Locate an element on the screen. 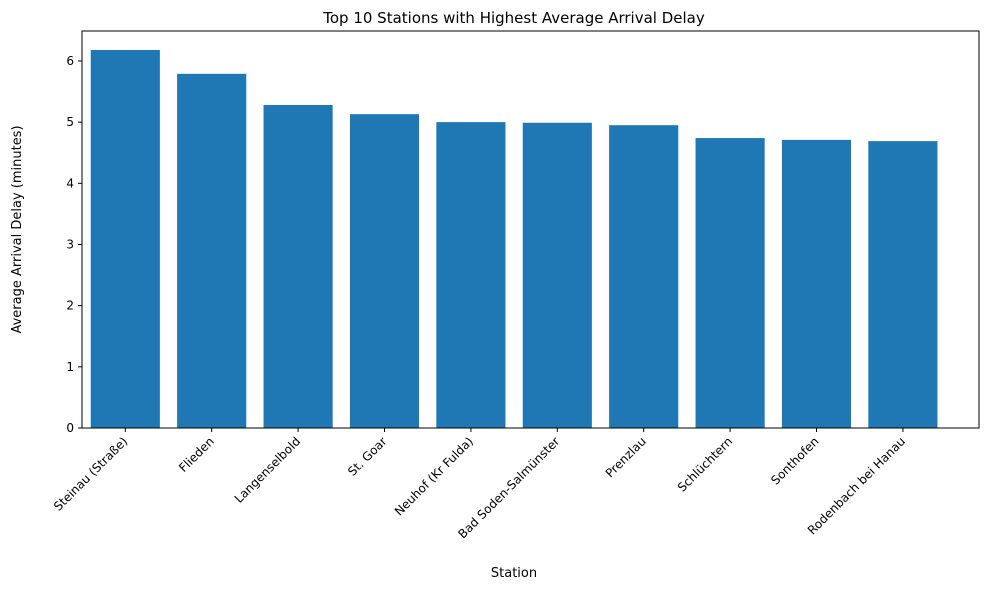 This screenshot has height=590, width=989. y-tick-label-2: 2 is located at coordinates (70, 306).